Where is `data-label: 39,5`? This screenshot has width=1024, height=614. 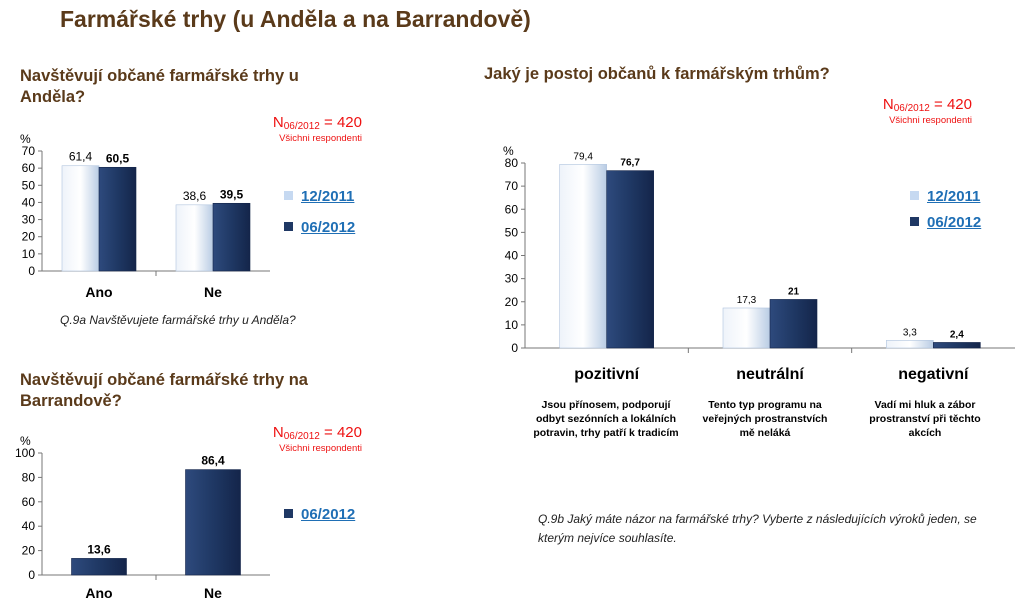 data-label: 39,5 is located at coordinates (232, 194).